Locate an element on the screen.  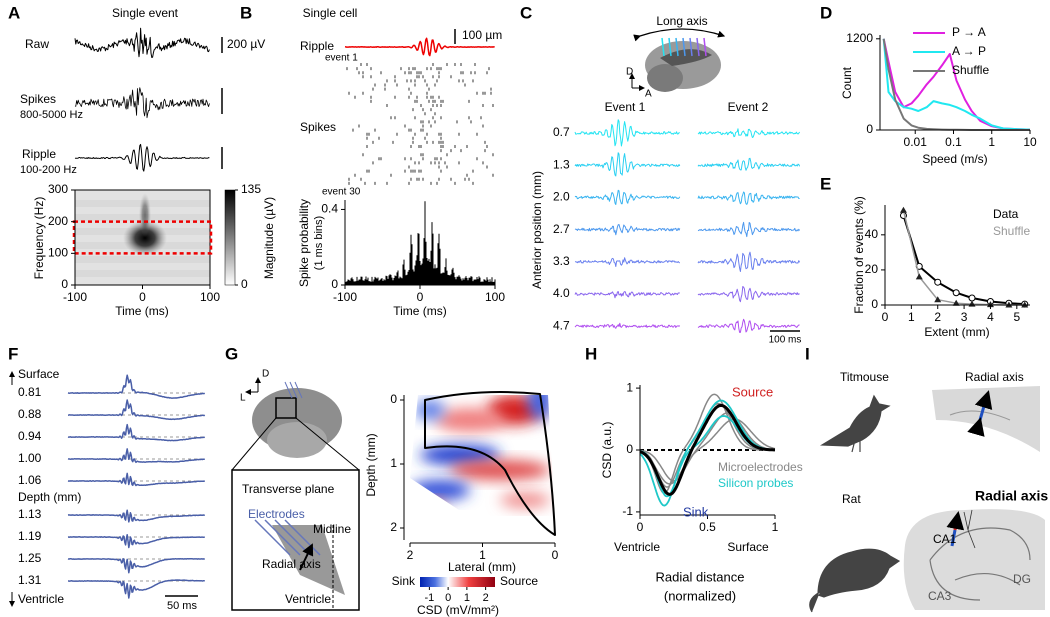
x-axis-label: Radial distance is located at coordinates (700, 576).